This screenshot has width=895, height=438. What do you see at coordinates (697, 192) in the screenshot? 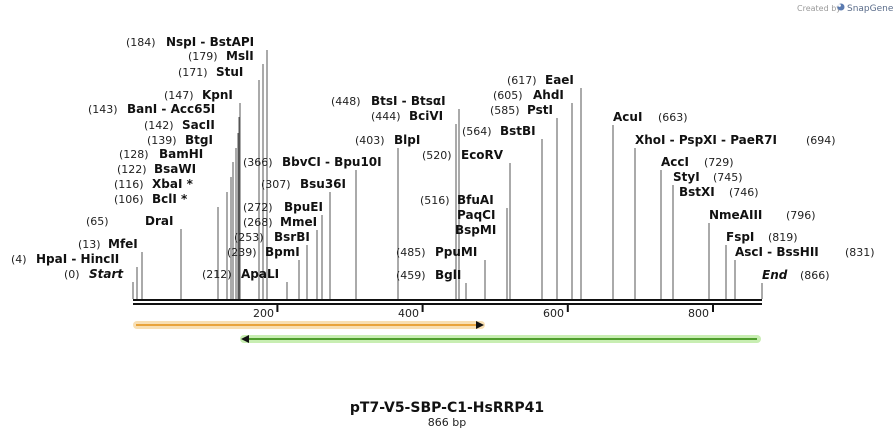
I see `site-name-bstxi: BstXI` at bounding box center [697, 192].